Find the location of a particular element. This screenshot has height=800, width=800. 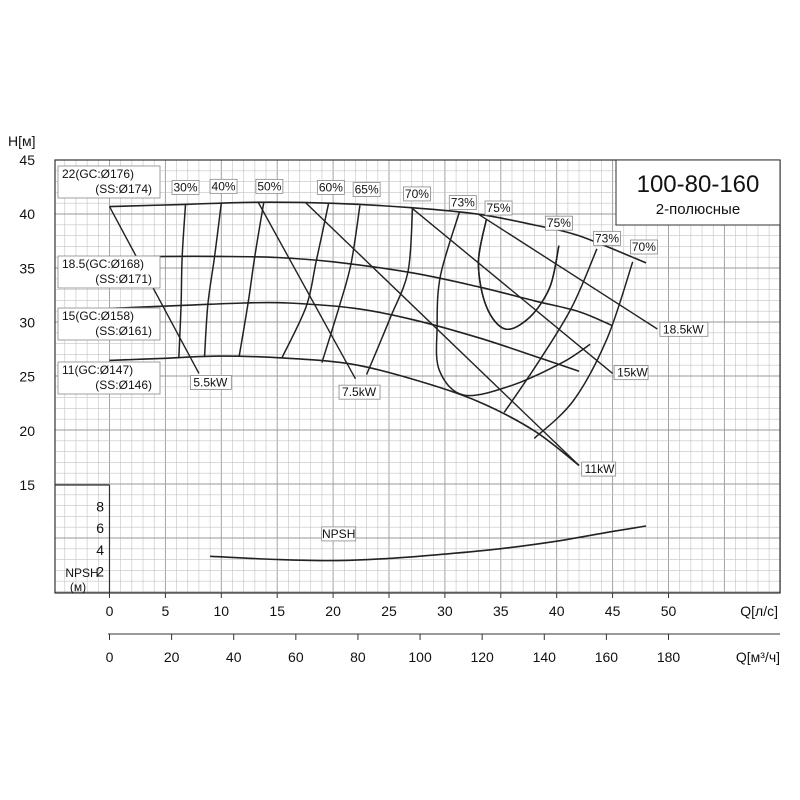

x-tick-label-ls: 35 is located at coordinates (501, 611).